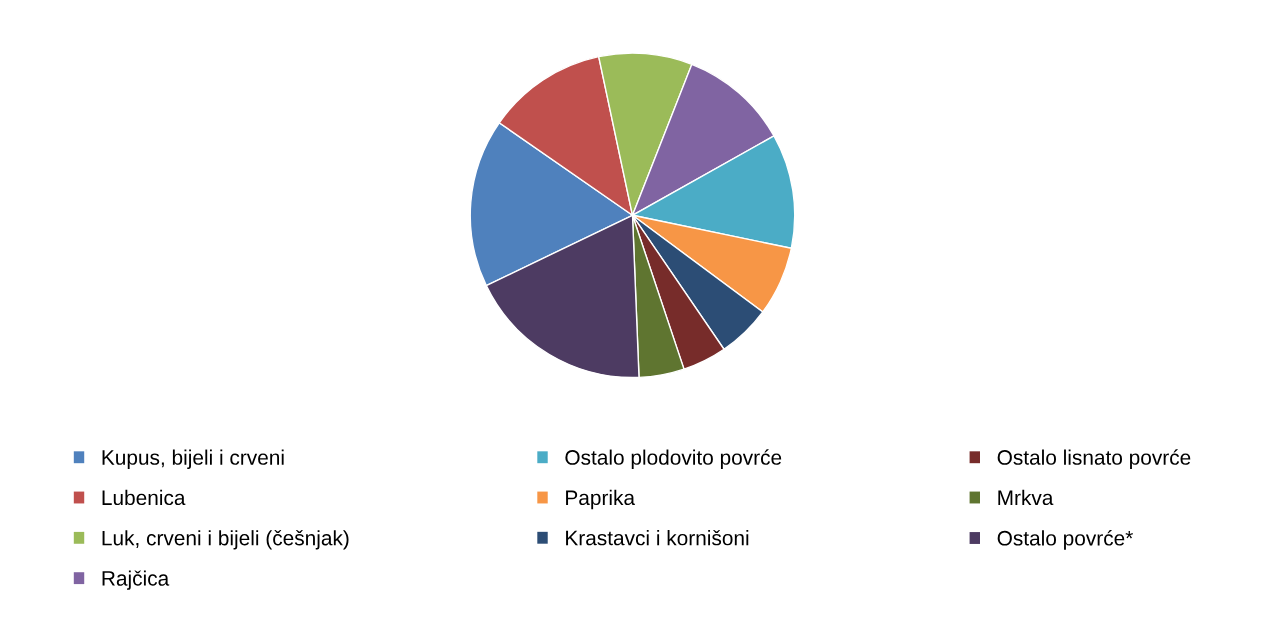  What do you see at coordinates (225, 540) in the screenshot?
I see `legend-label: Luk, crveni i bijeli (češnjak)` at bounding box center [225, 540].